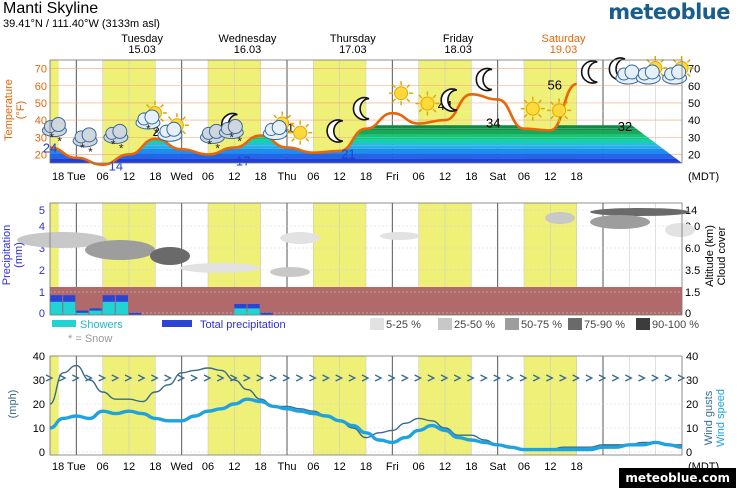  I want to click on temp-right-tick: 40, so click(694, 121).